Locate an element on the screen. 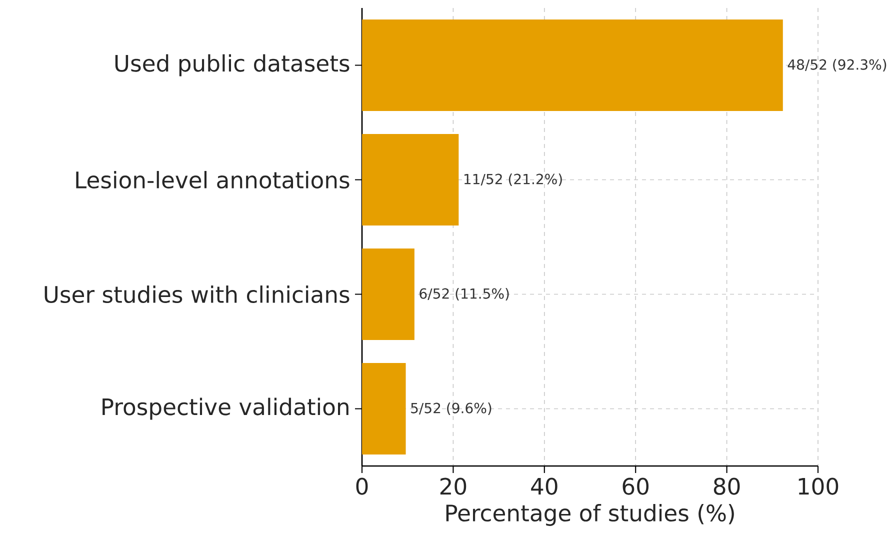  x-tick-label: 100 is located at coordinates (818, 486).